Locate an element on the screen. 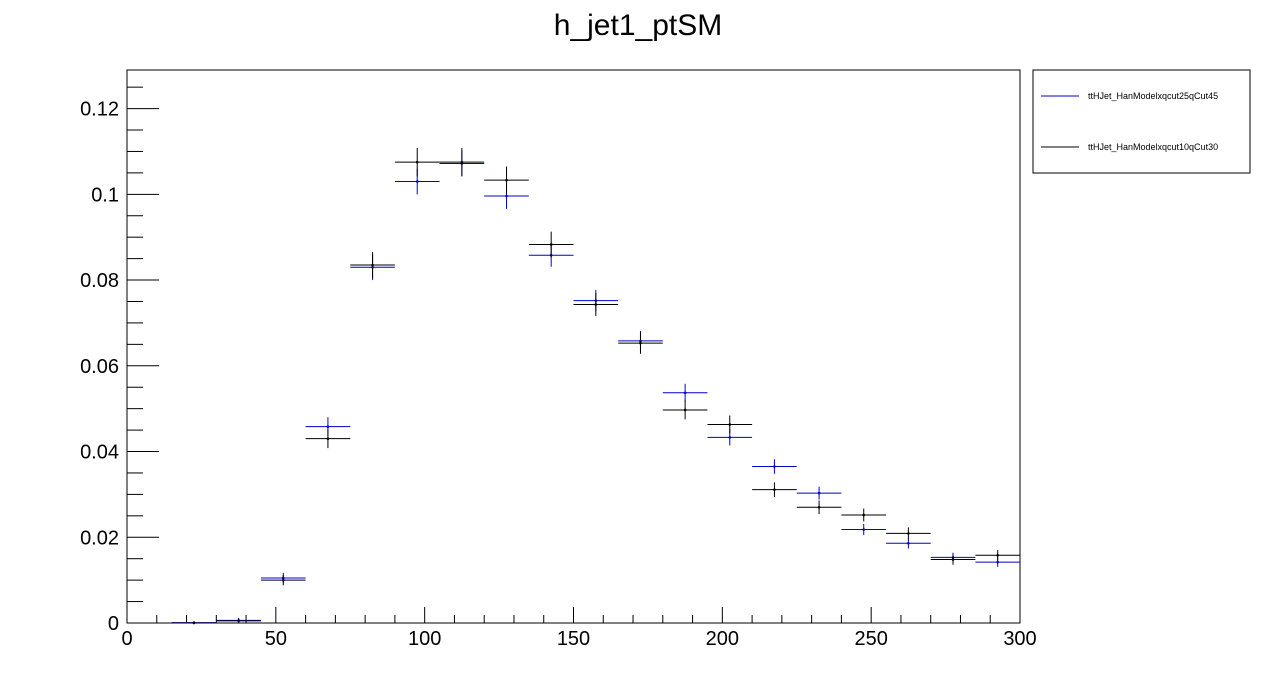 This screenshot has height=692, width=1276. y-axis: 0 0.02 0.04 0.06 0.08 0.1 0.12 is located at coordinates (119, 360).